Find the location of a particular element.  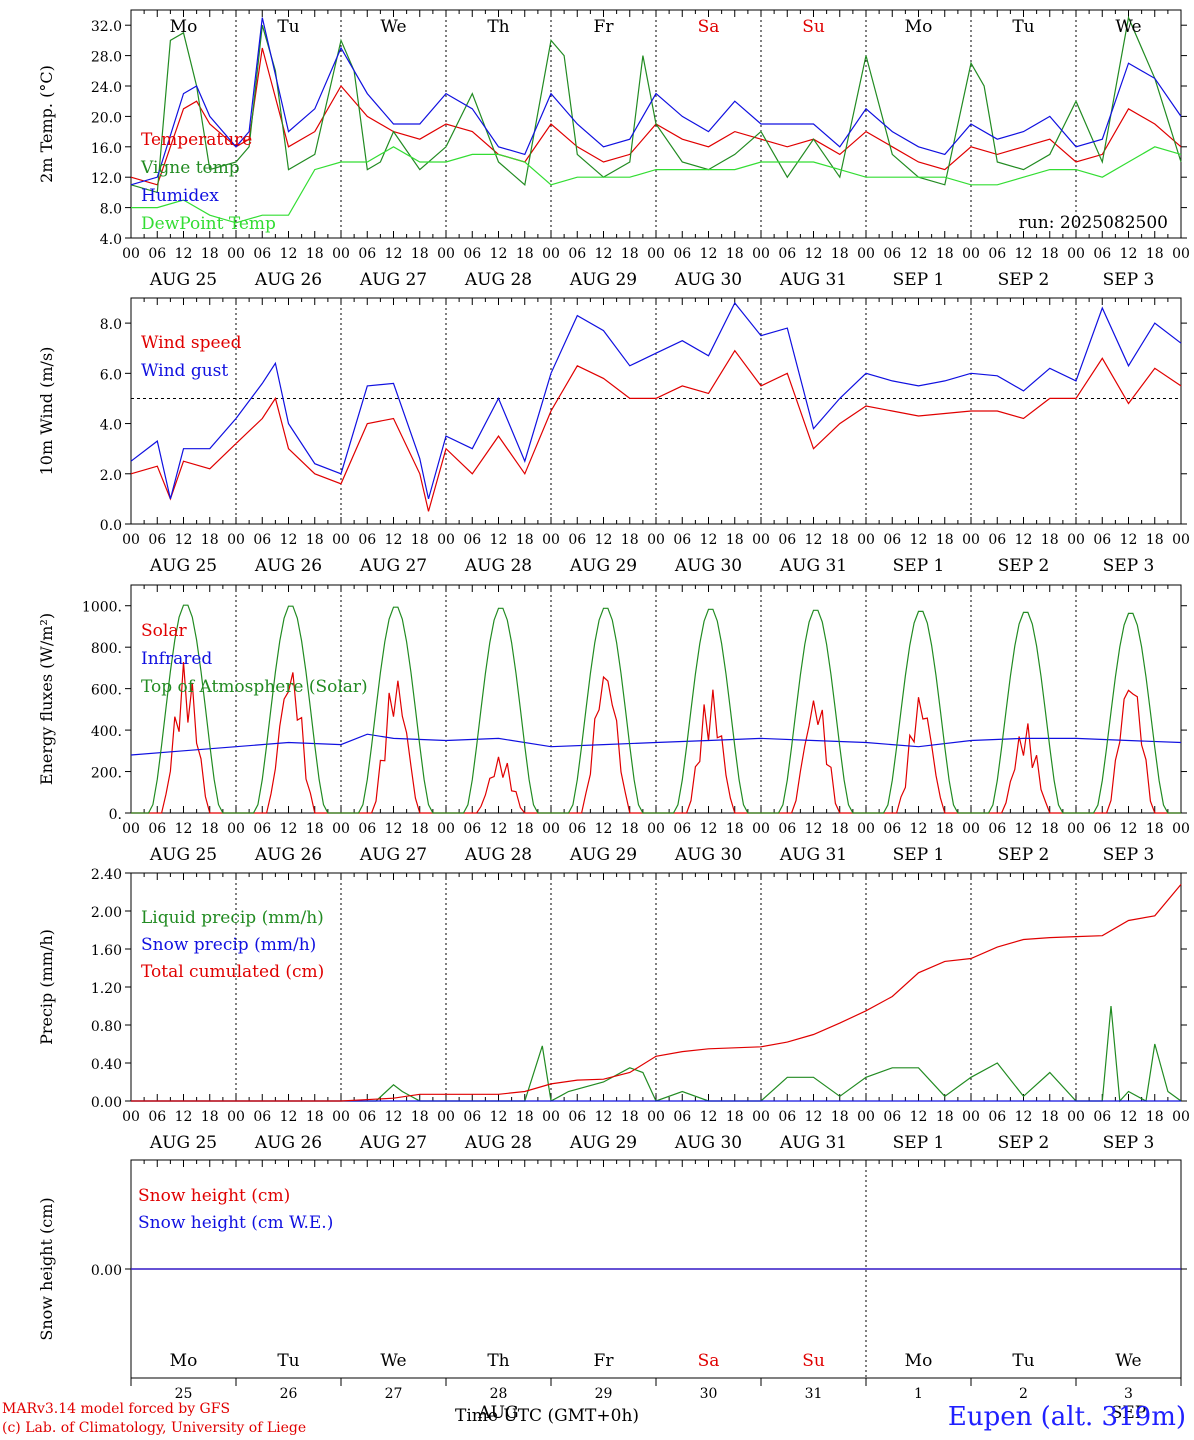

y-tick-label: 0.80 is located at coordinates (106, 1027).